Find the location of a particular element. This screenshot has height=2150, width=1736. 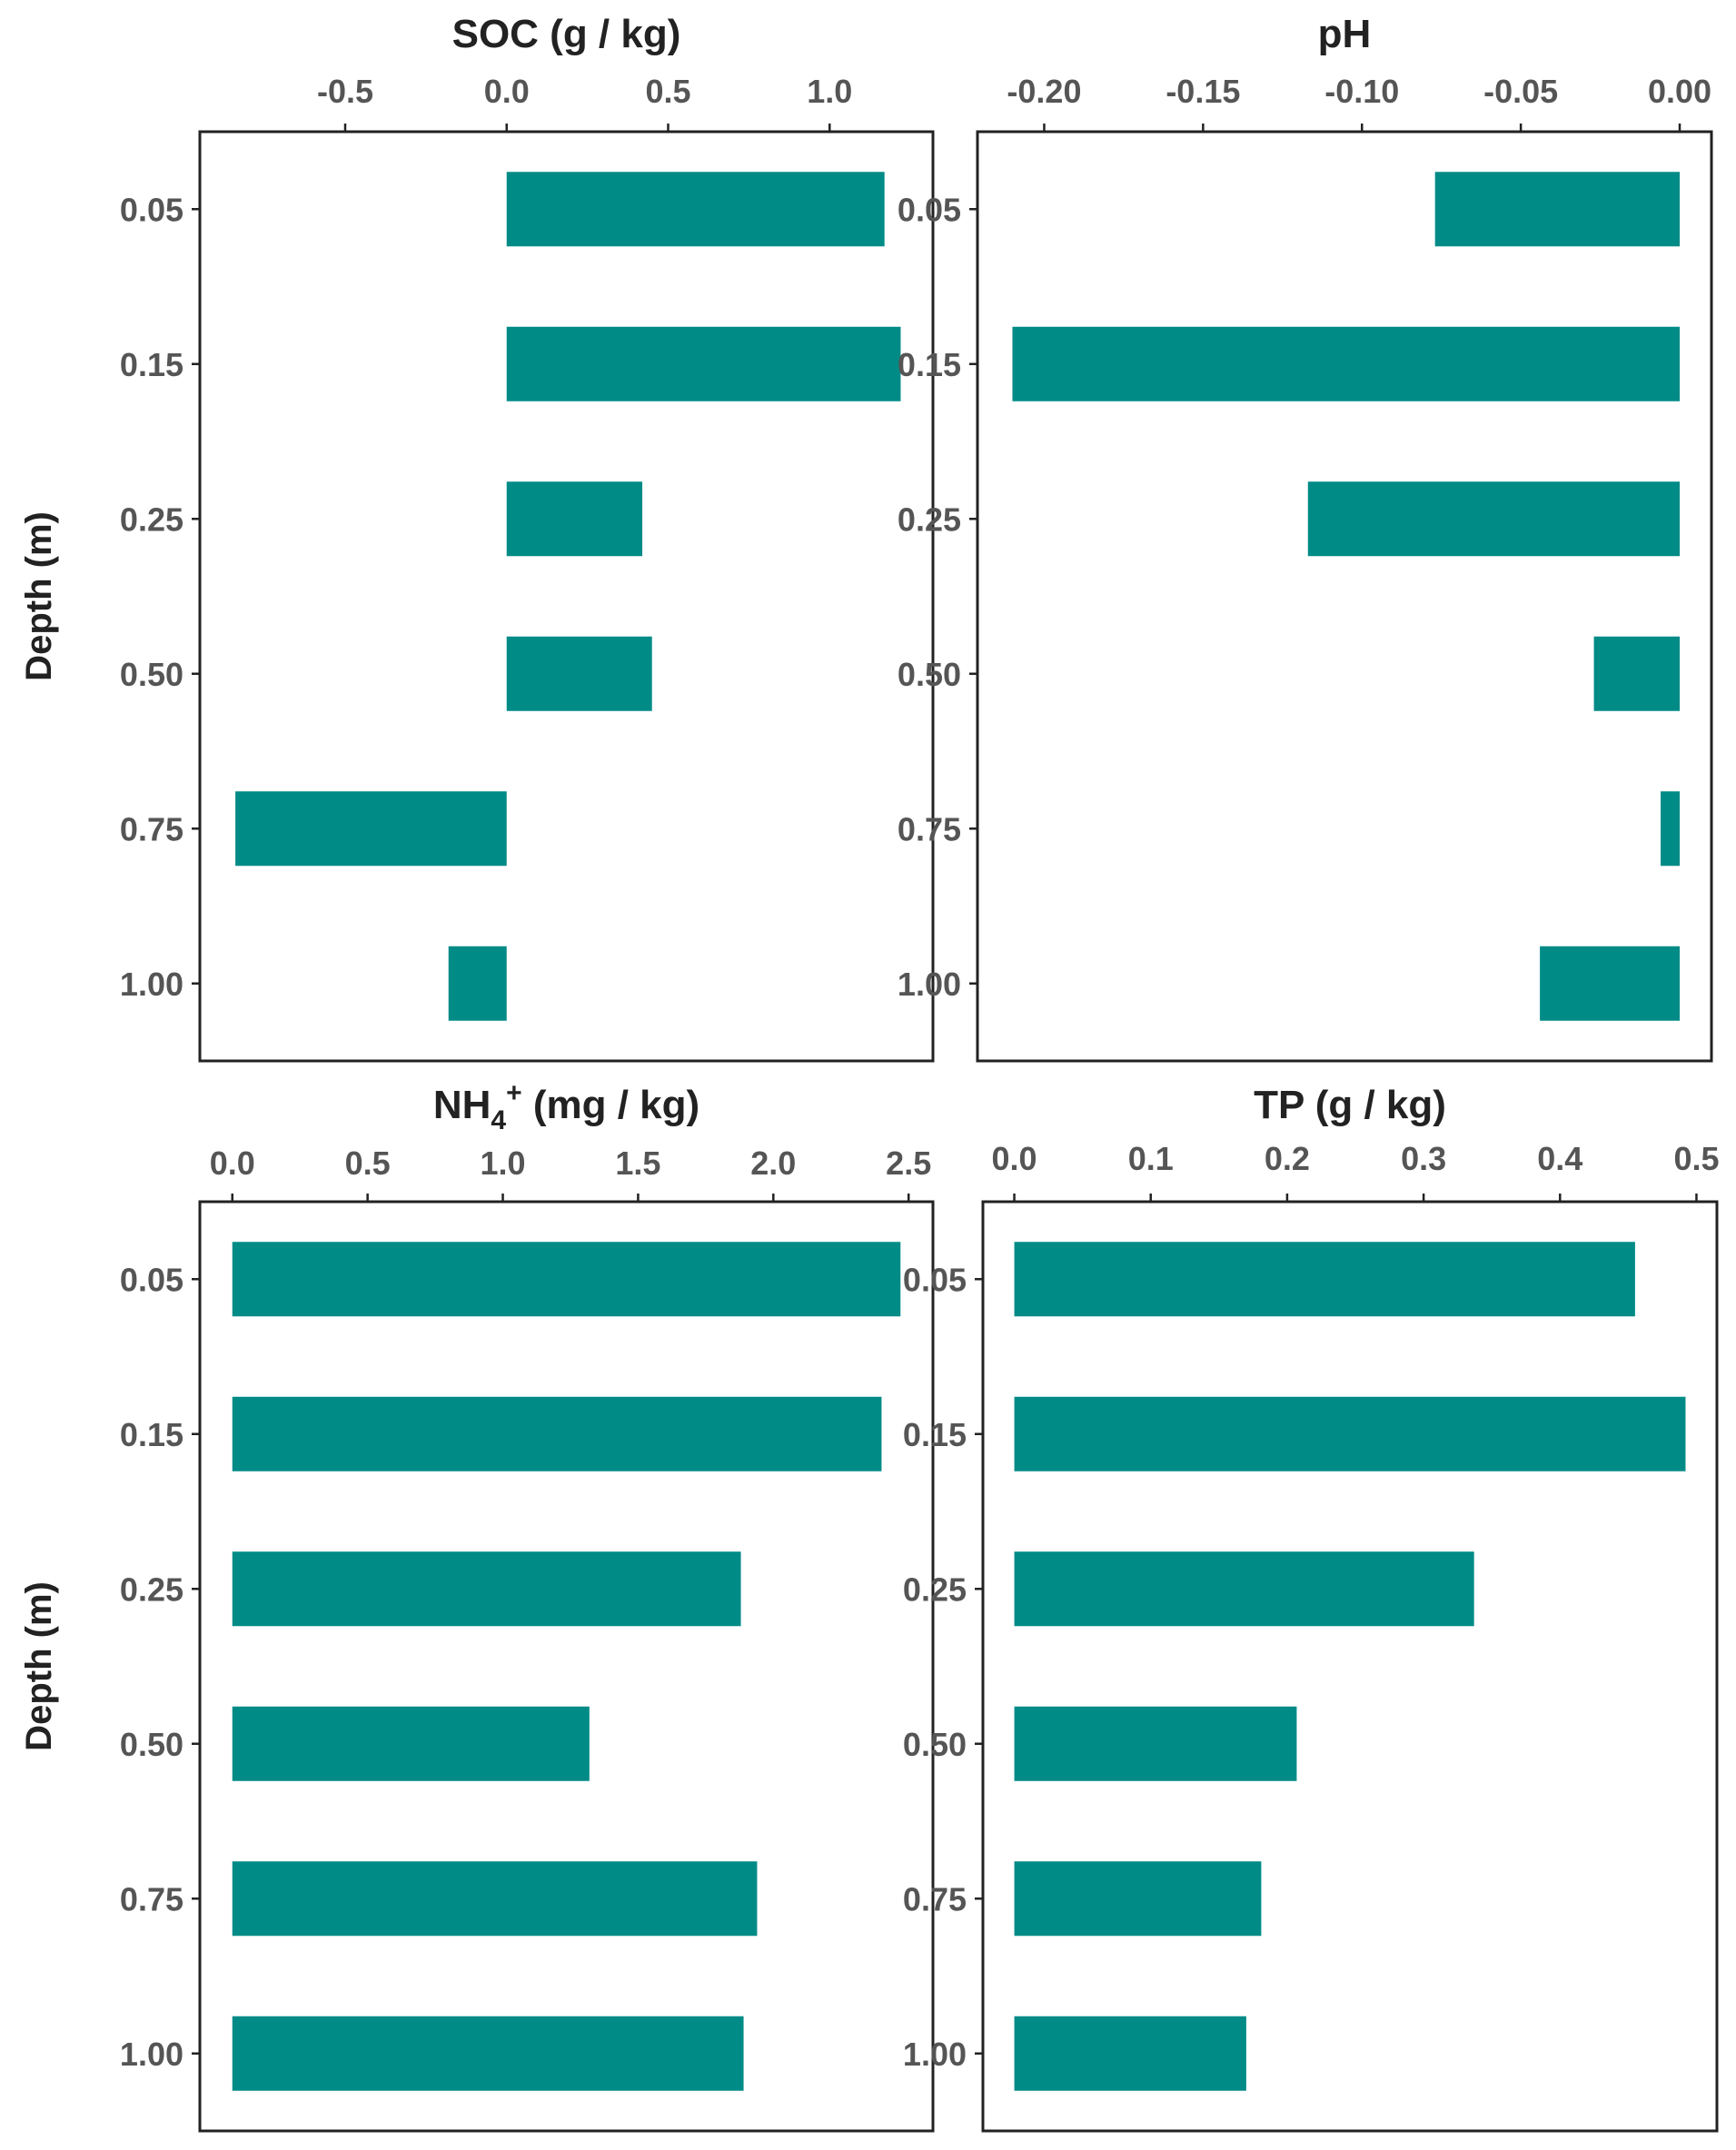

x-tick-label: -0.15 is located at coordinates (1203, 92).